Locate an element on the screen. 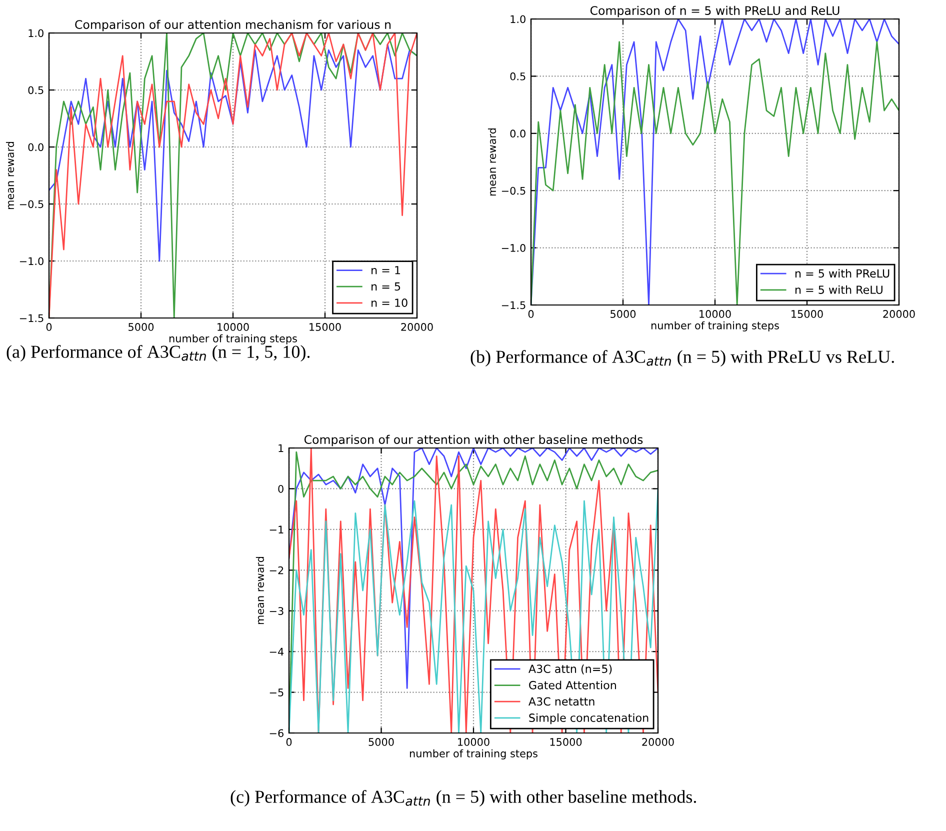 The height and width of the screenshot is (831, 946). text: (b) Performance of A3C$_{attn}$ (n = 5) with PReLU vs ReLU. is located at coordinates (682, 358).